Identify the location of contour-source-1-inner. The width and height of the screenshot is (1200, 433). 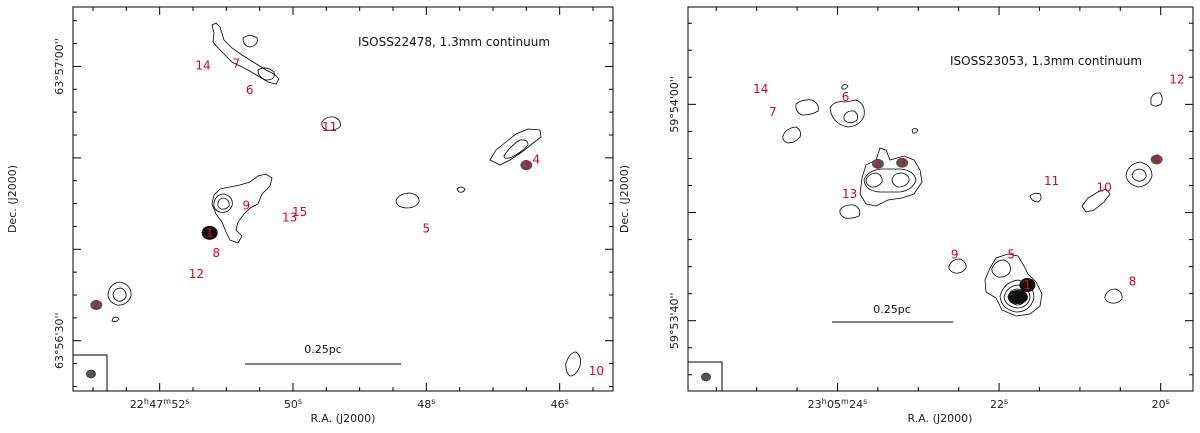
(223, 203).